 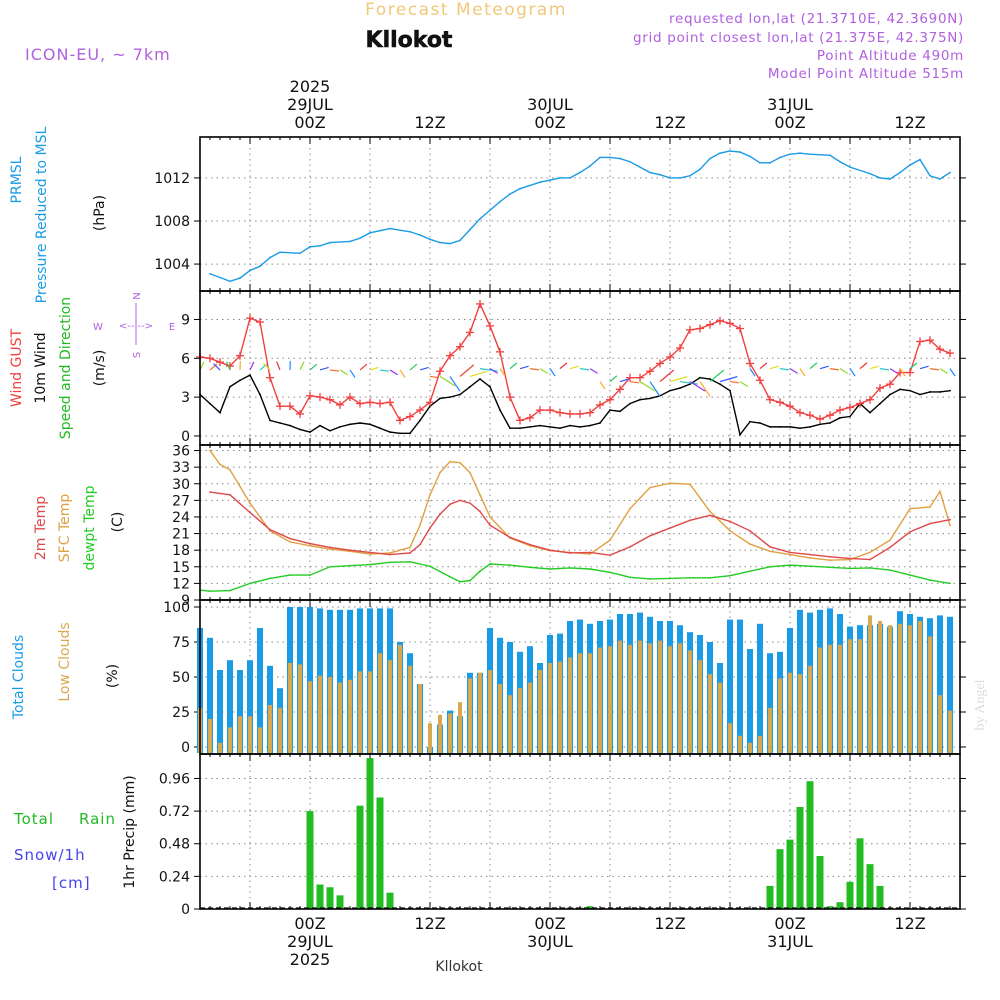 I want to click on temperature-frame, so click(x=580, y=522).